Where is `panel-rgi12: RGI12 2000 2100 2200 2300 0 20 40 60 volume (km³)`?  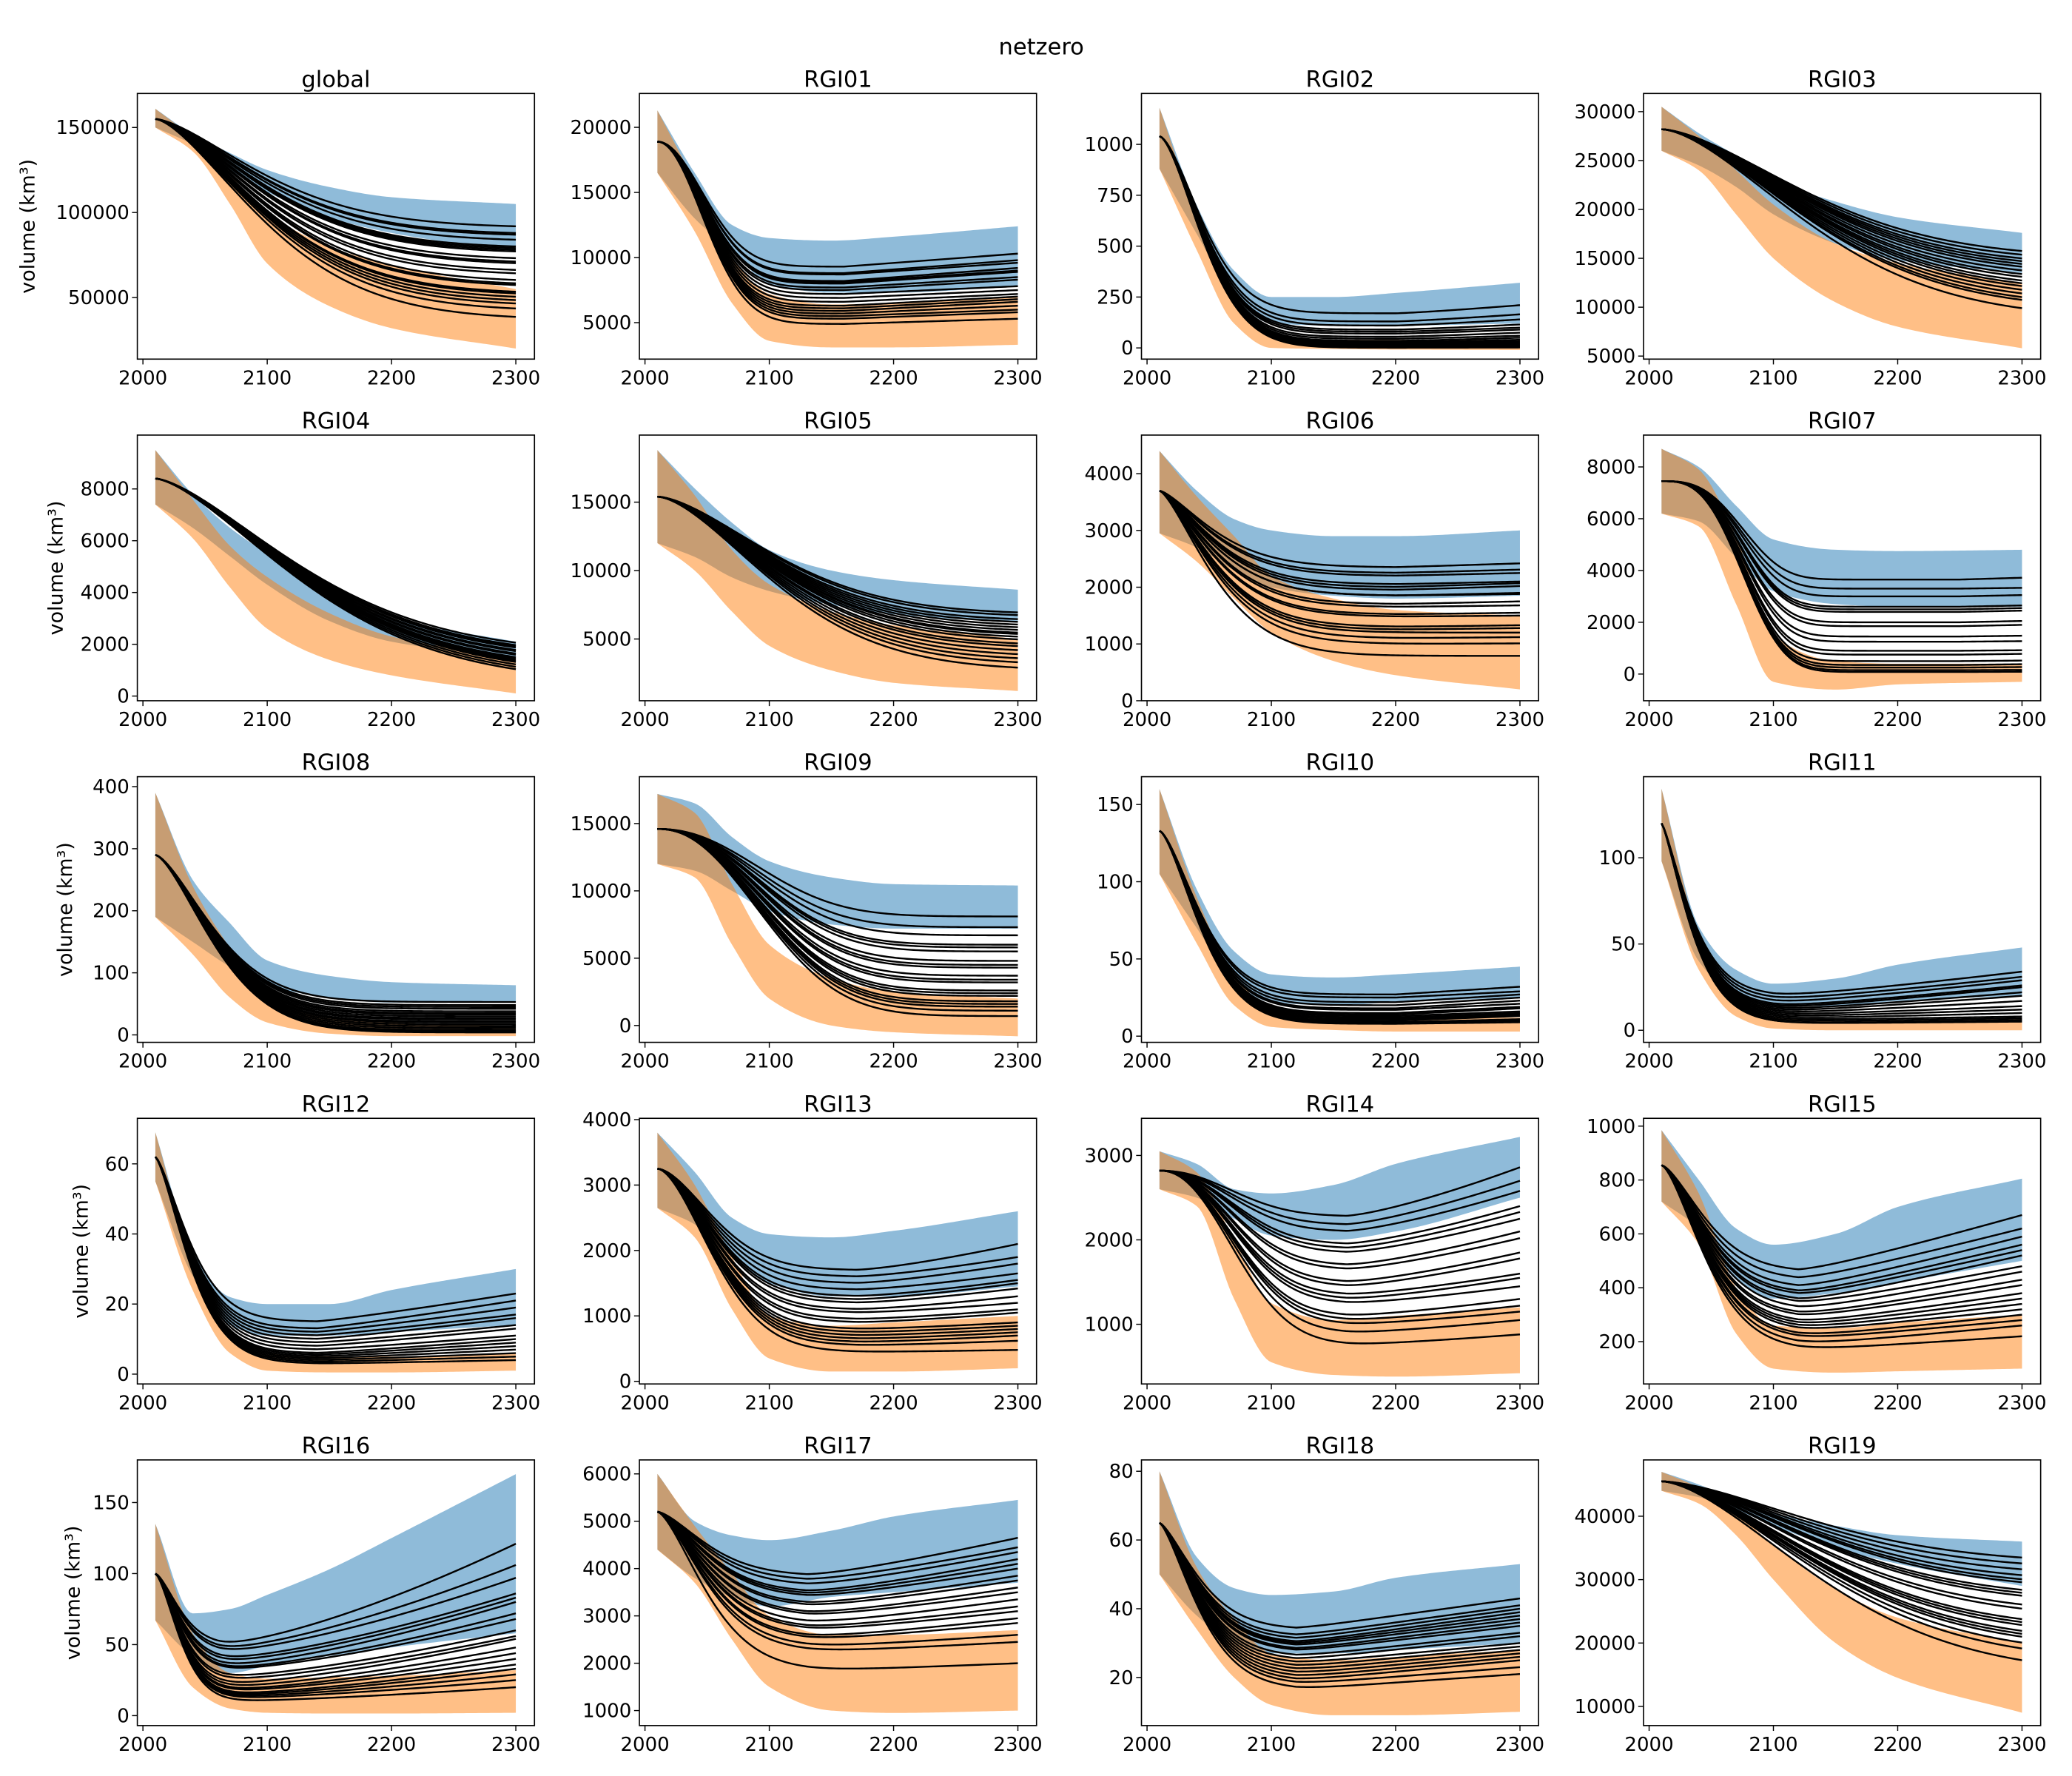
panel-rgi12: RGI12 2000 2100 2200 2300 0 20 40 60 volume (km³) is located at coordinates (305, 1253).